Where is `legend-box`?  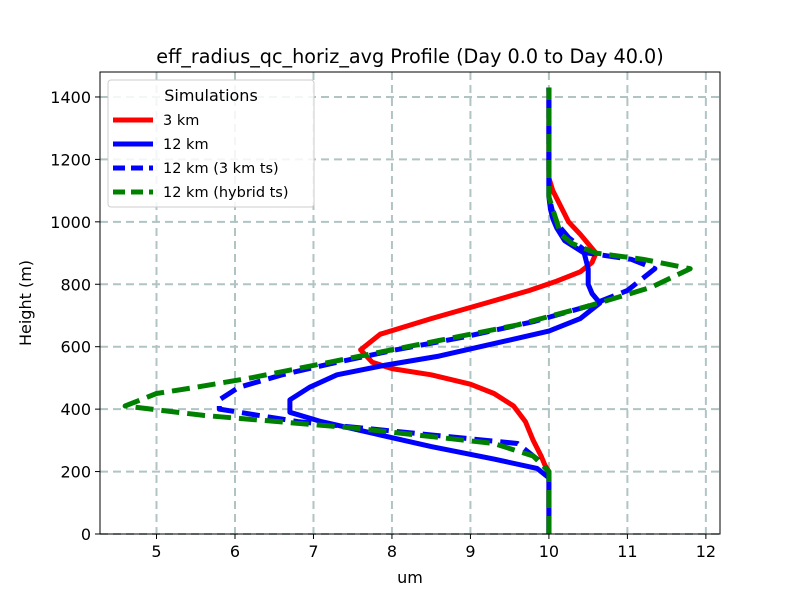
legend-box is located at coordinates (211, 143).